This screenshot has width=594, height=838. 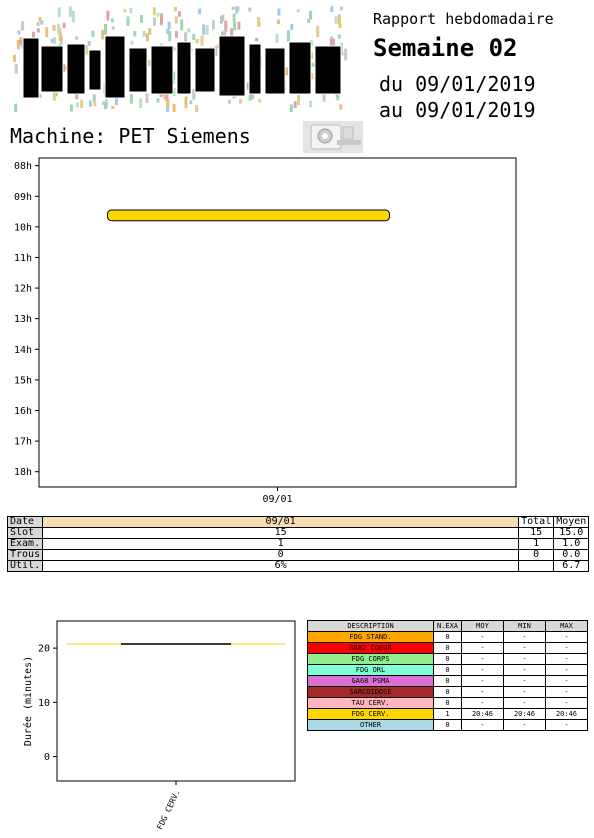 I want to click on exam-header-min: MIN, so click(x=524, y=626).